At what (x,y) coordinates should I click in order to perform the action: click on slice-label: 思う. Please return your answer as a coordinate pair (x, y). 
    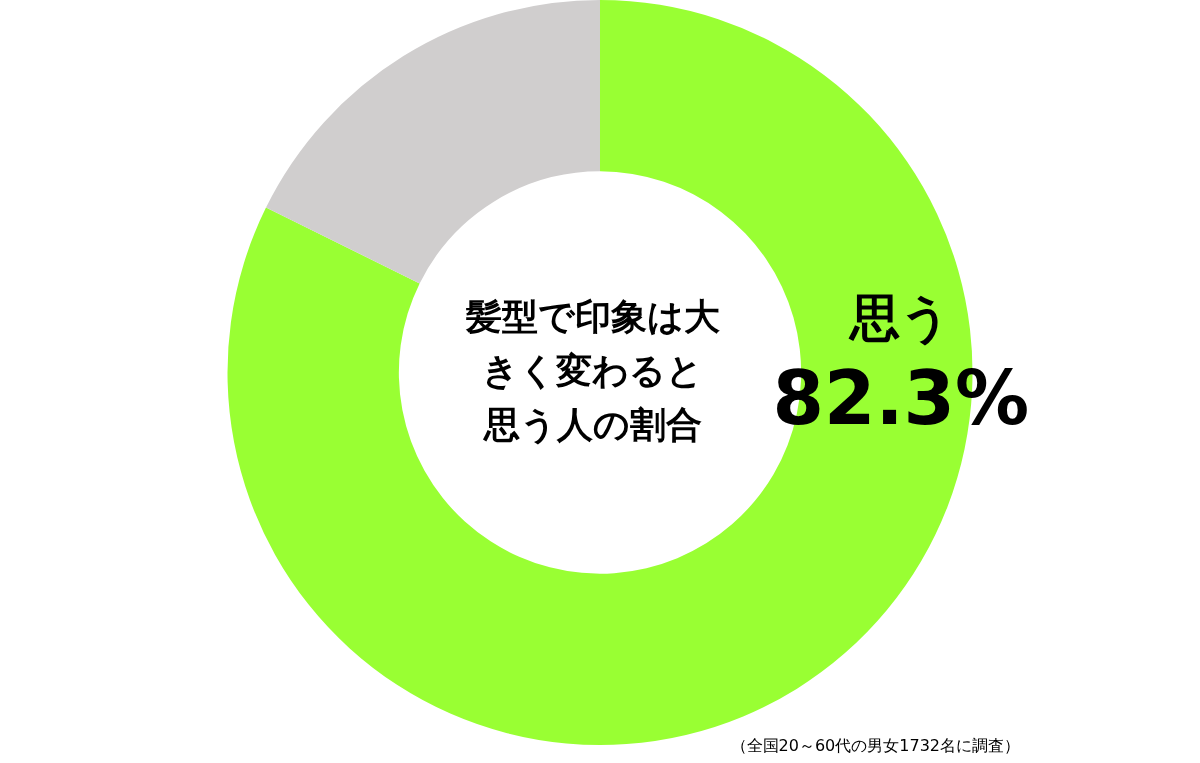
    Looking at the image, I should click on (900, 318).